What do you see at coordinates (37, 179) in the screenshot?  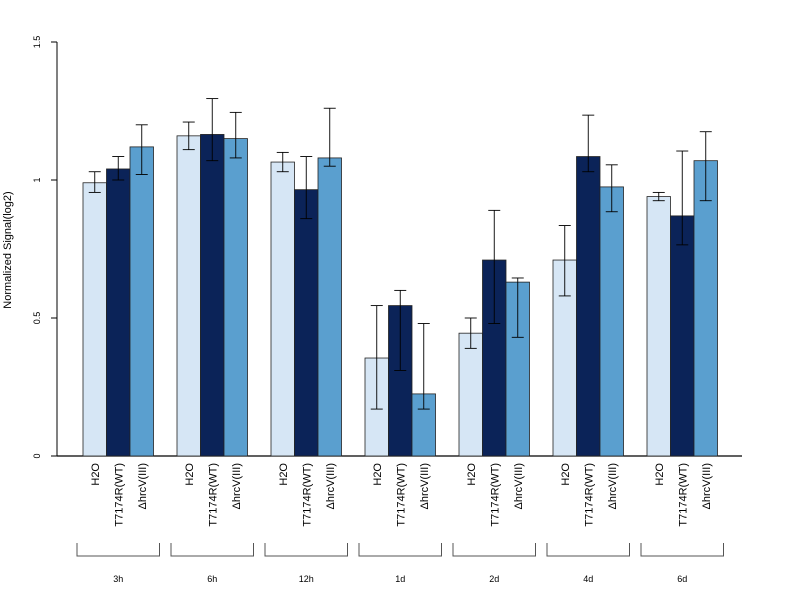 I see `y-tick-label: 1` at bounding box center [37, 179].